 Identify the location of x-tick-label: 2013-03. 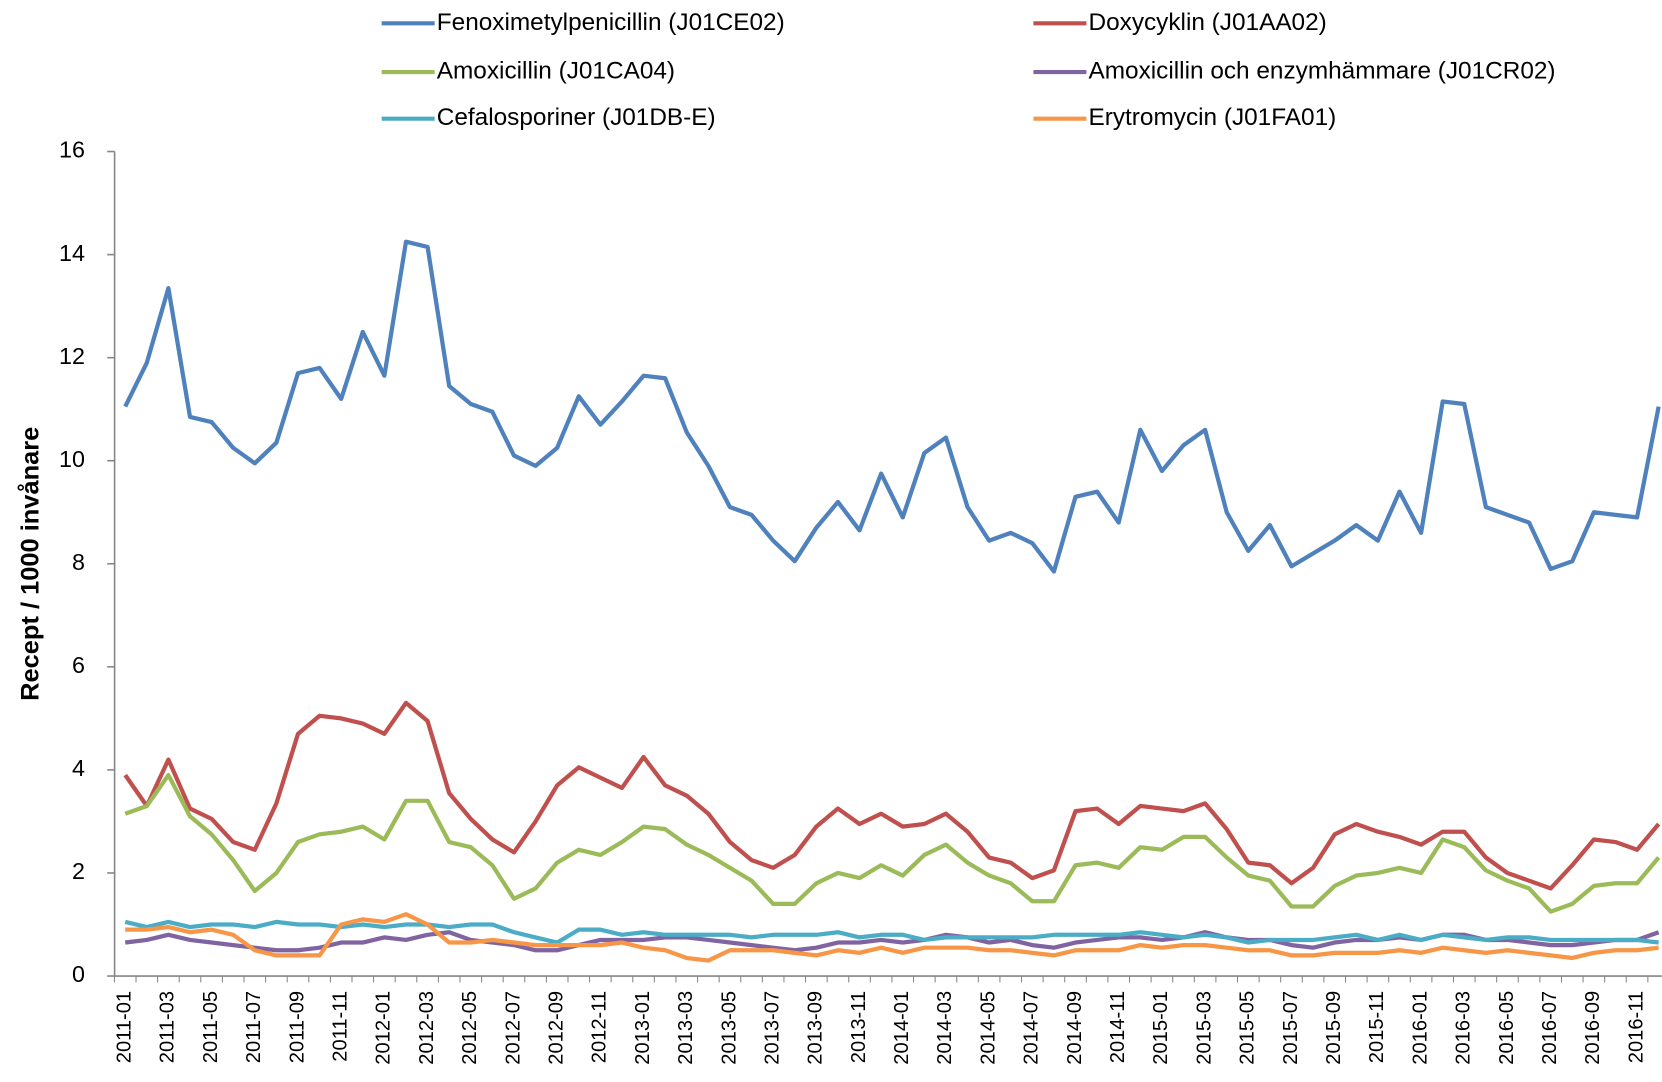
(686, 1028).